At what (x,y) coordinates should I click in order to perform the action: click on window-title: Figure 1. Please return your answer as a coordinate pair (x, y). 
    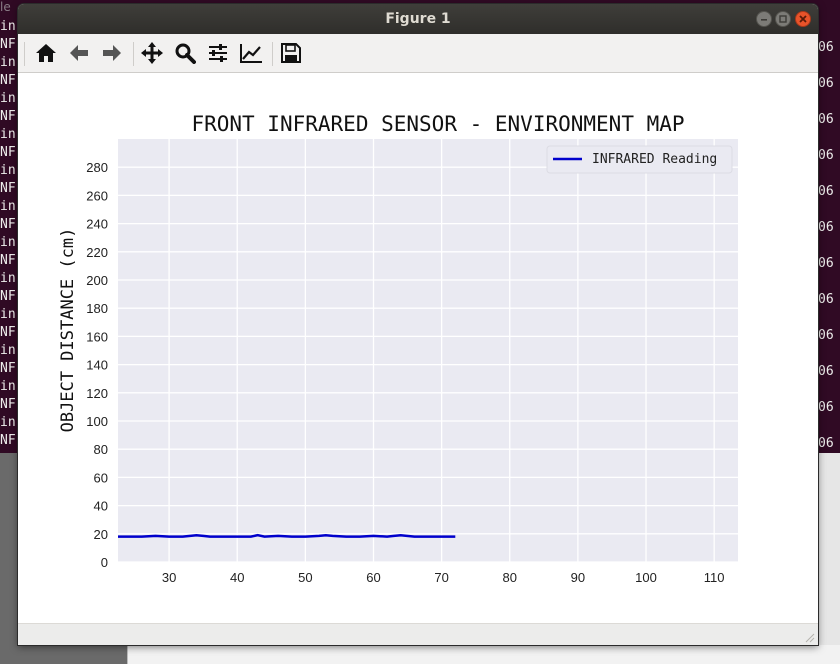
    Looking at the image, I should click on (418, 19).